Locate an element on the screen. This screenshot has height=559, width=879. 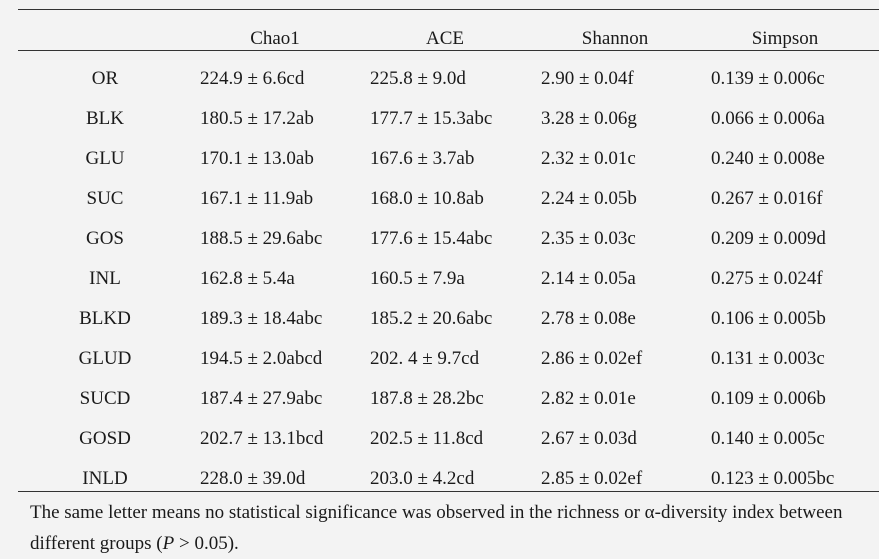
column-header: ACE is located at coordinates (445, 38).